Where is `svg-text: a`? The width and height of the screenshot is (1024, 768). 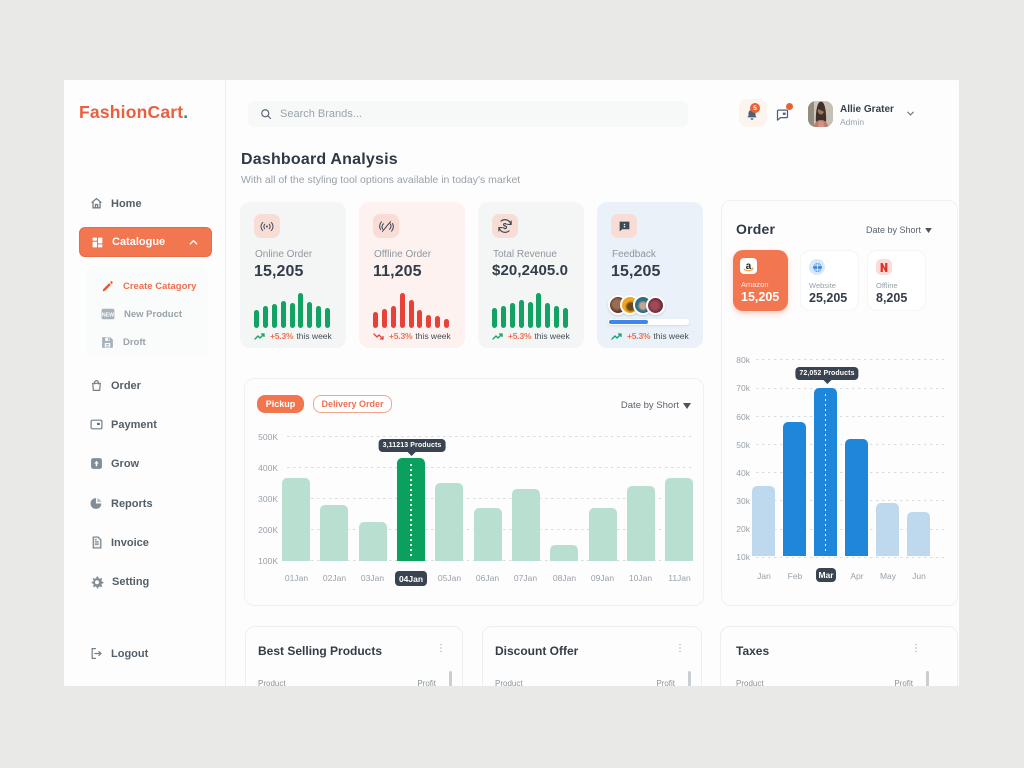 svg-text: a is located at coordinates (749, 265).